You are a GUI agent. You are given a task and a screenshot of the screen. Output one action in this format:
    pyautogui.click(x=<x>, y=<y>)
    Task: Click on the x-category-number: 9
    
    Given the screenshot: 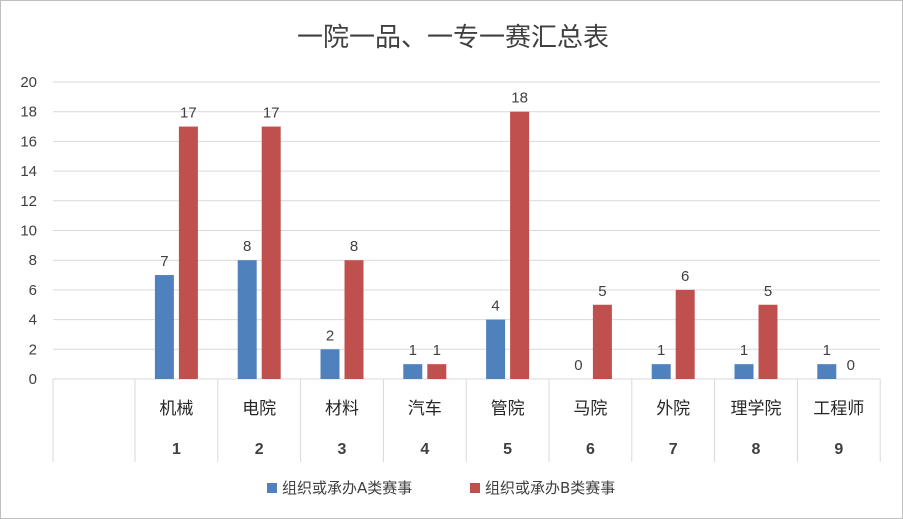 What is the action you would take?
    pyautogui.click(x=838, y=449)
    